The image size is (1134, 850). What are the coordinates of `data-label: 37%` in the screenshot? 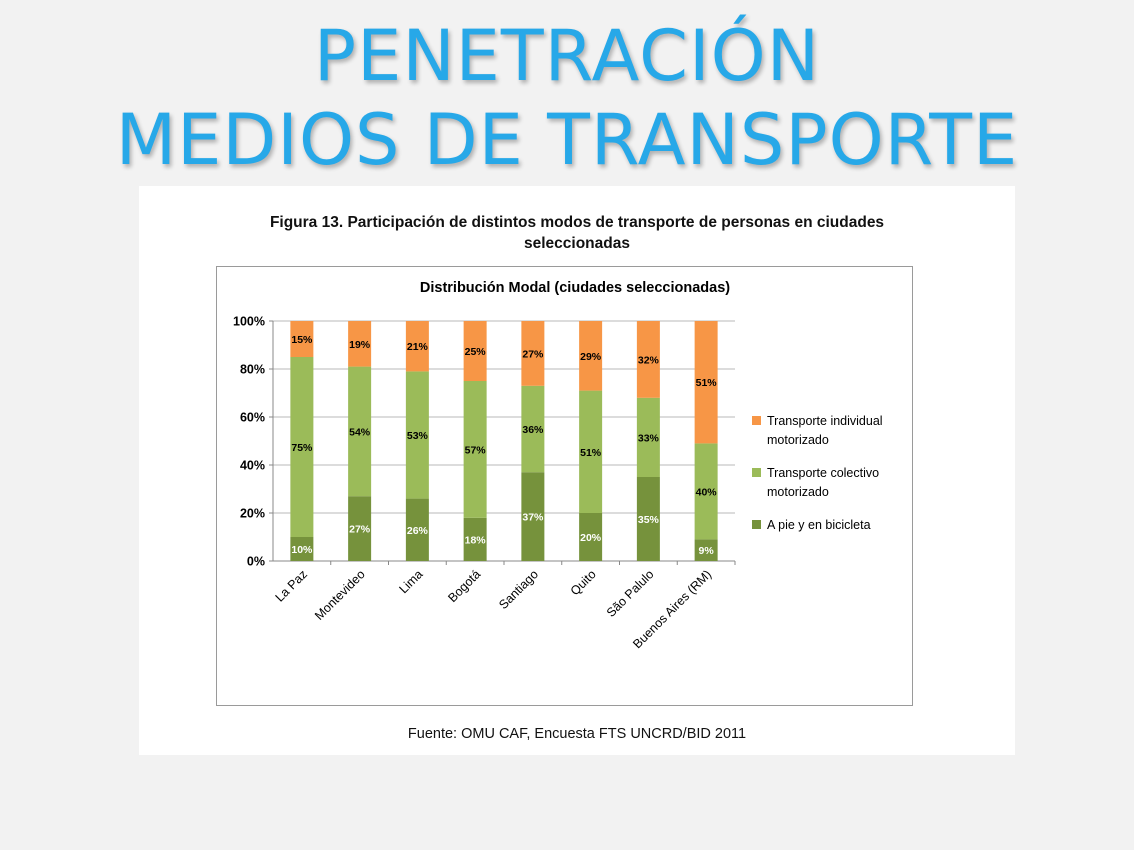 It's located at (533, 518).